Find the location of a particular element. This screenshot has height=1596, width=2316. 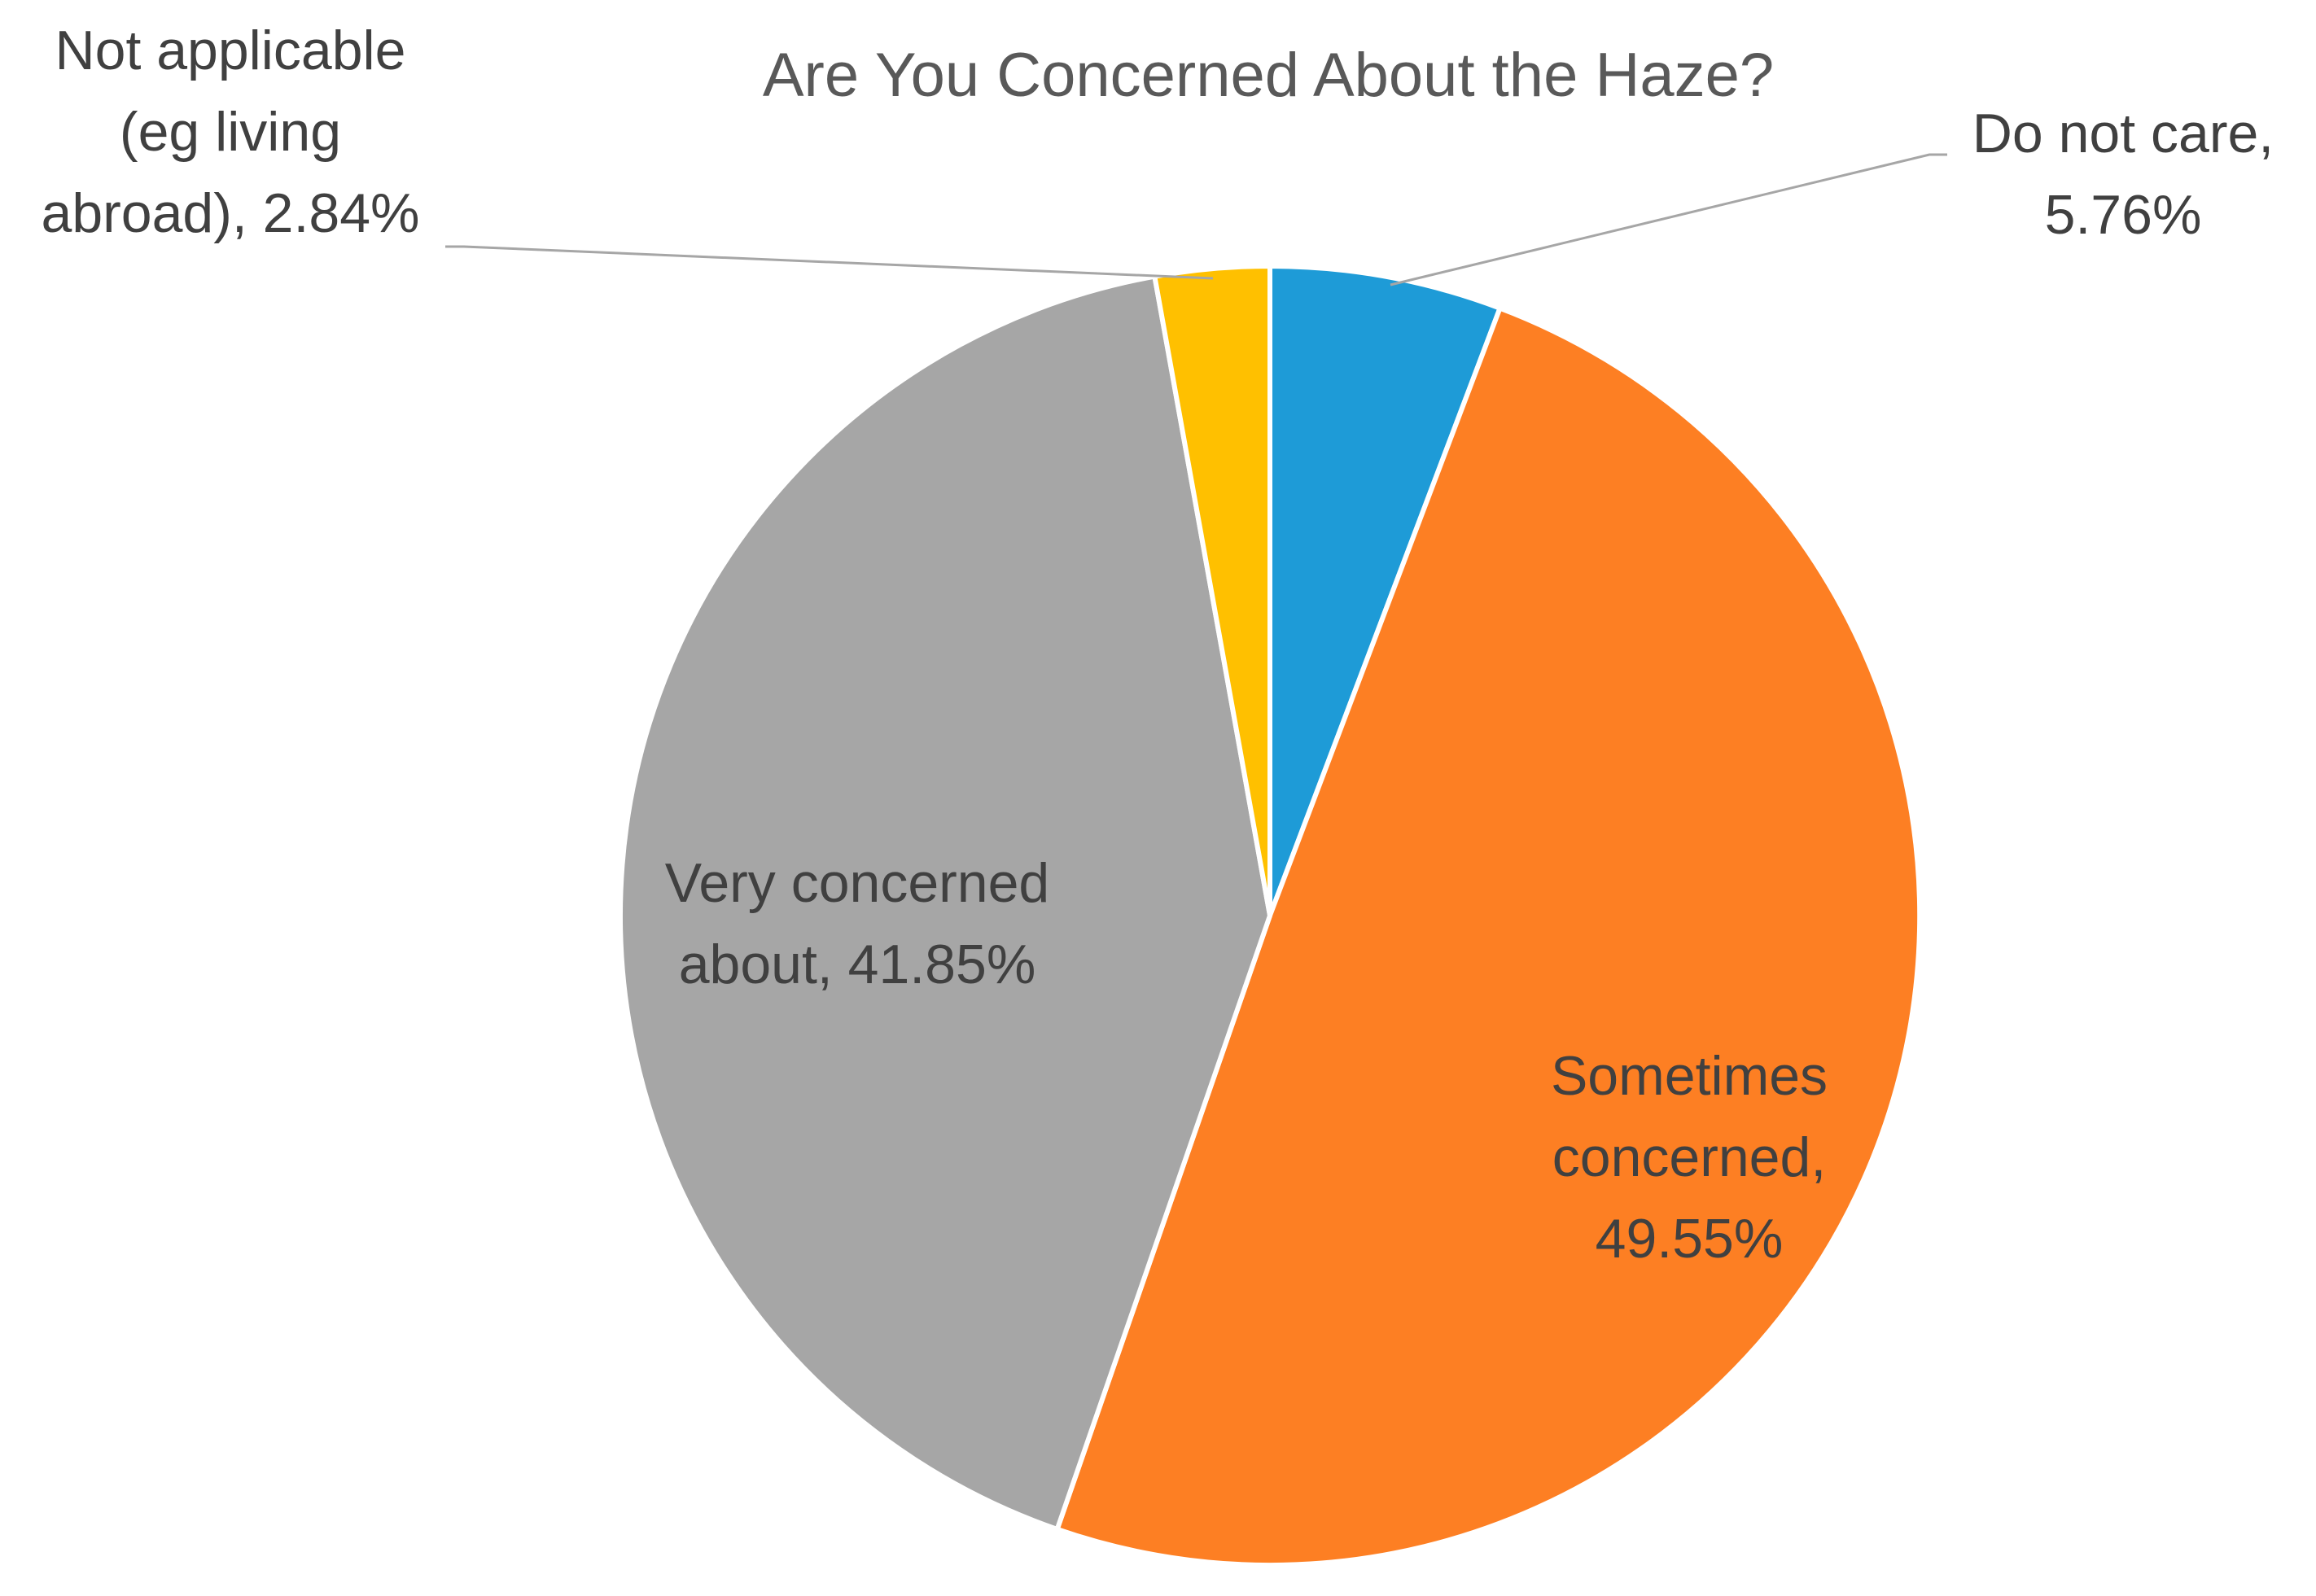

slice-do-not-care is located at coordinates (1385, 591).